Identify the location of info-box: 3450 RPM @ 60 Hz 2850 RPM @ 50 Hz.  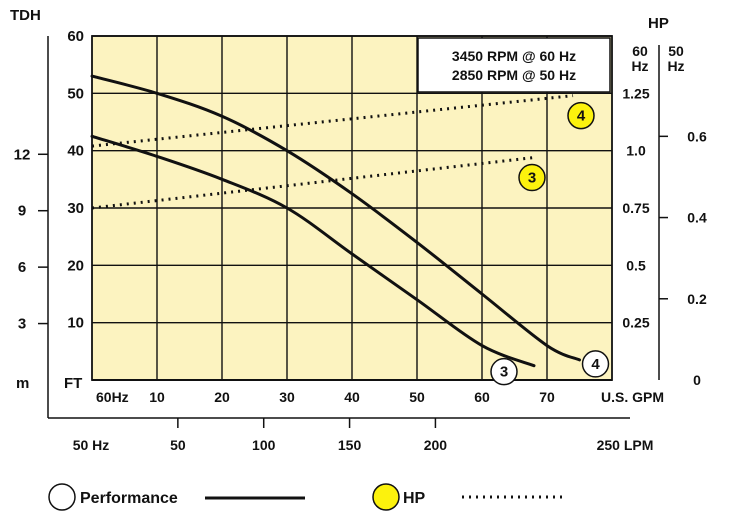
(514, 65).